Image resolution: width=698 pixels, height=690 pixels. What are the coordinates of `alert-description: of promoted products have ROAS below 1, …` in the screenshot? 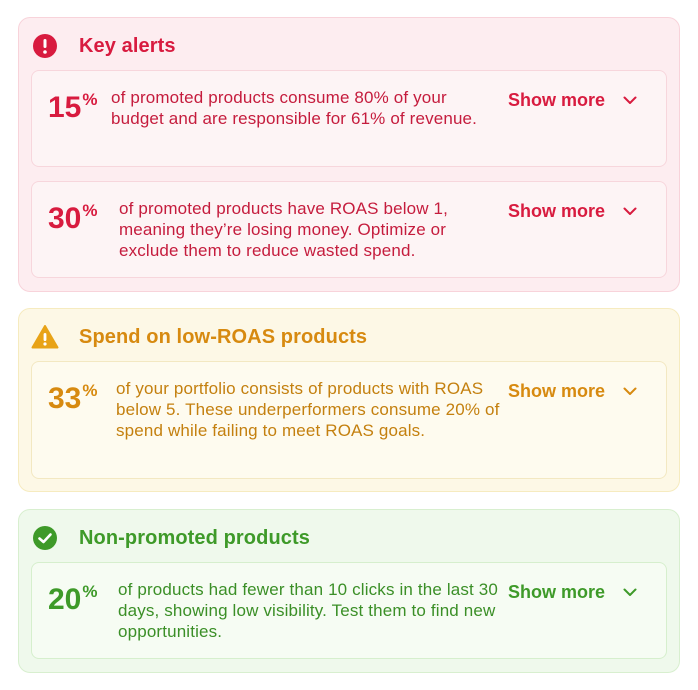 It's located at (284, 229).